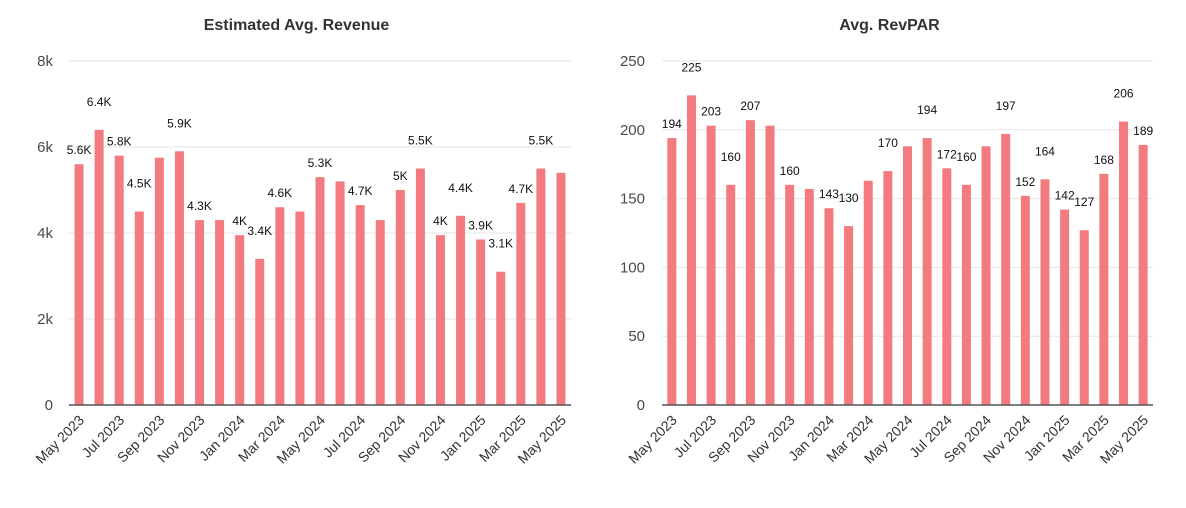 This screenshot has height=508, width=1186. What do you see at coordinates (947, 154) in the screenshot?
I see `data-label: 172` at bounding box center [947, 154].